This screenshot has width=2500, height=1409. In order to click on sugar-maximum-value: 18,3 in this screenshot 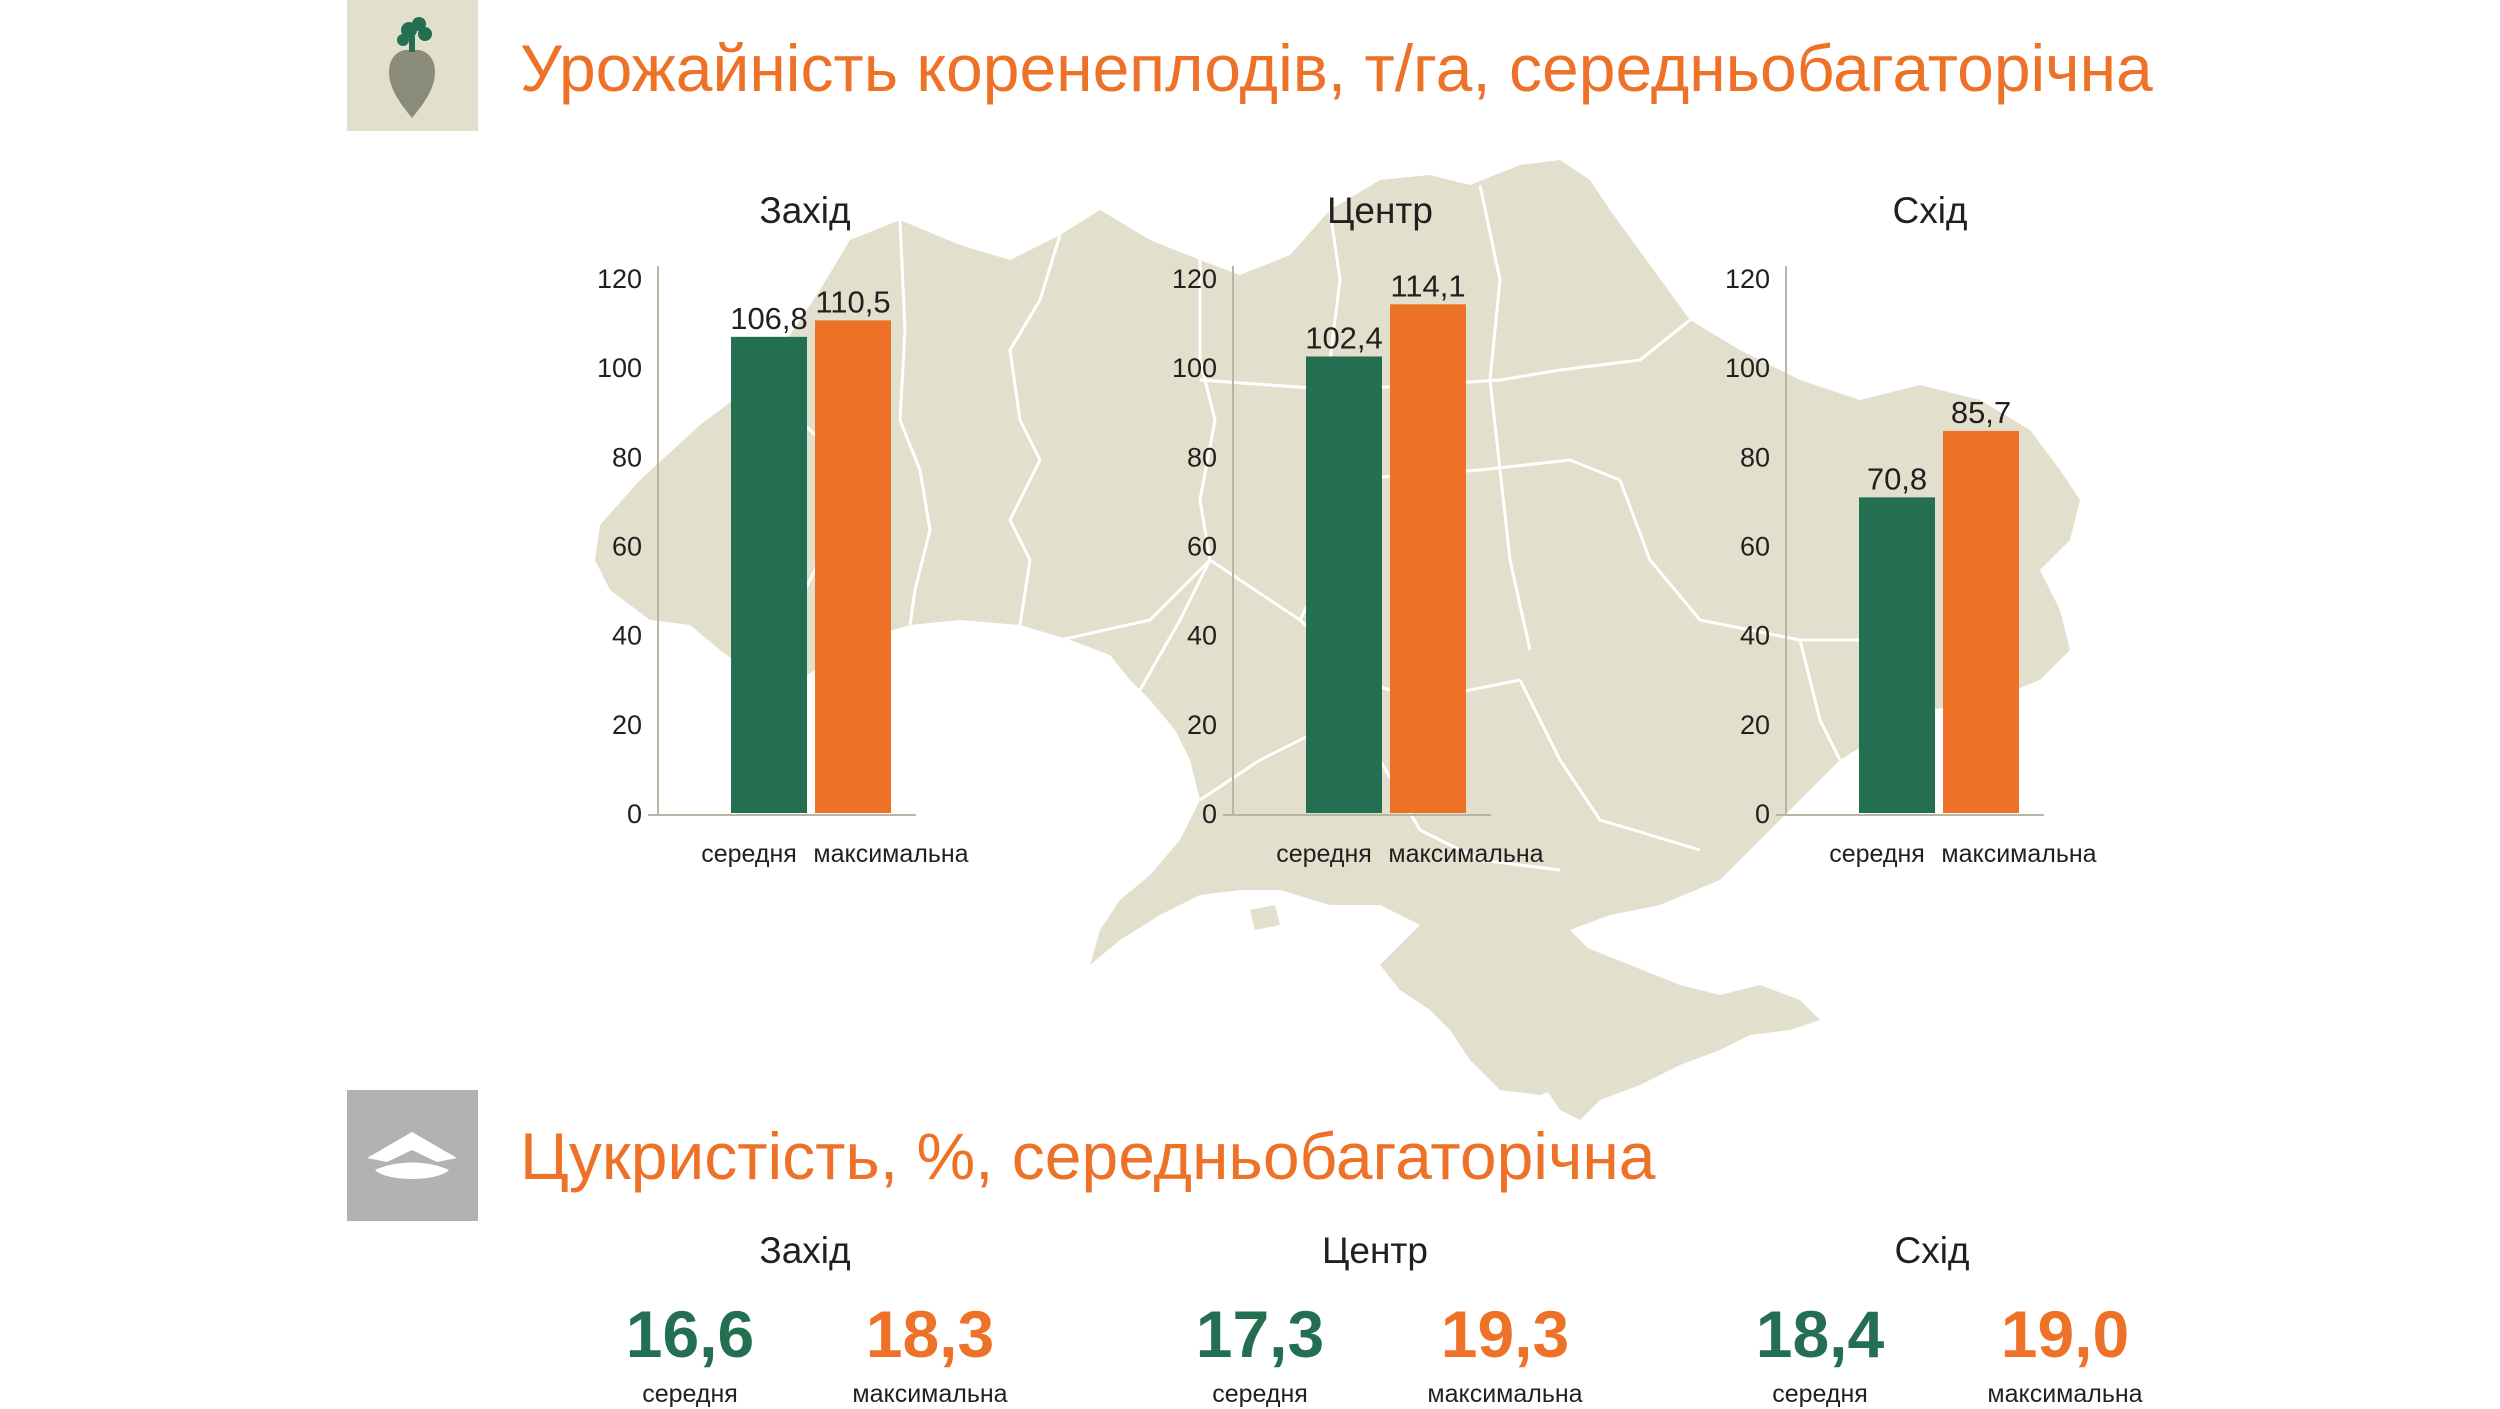, I will do `click(930, 1334)`.